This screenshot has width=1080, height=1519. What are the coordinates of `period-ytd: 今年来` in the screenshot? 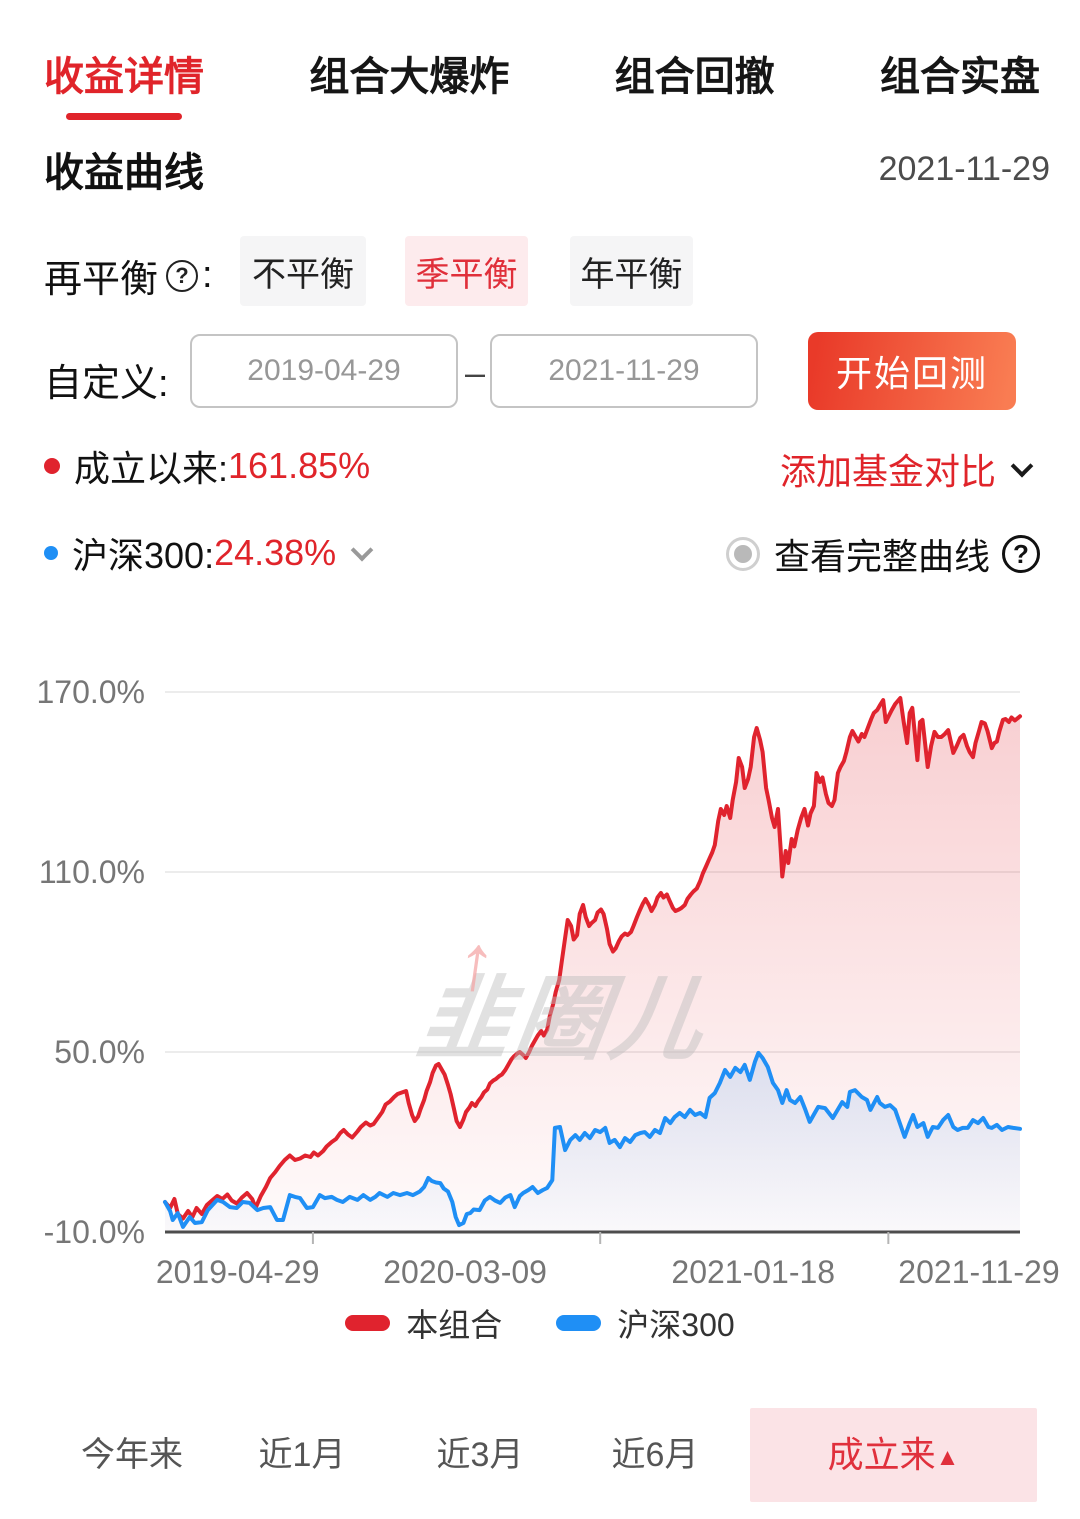 It's located at (132, 1455).